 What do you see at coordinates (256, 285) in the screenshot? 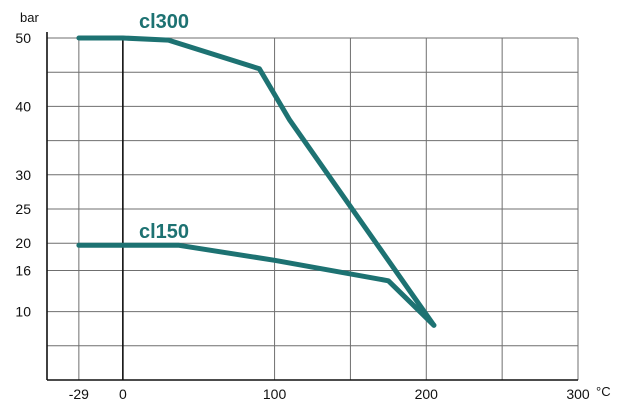
I see `series-line-cl150` at bounding box center [256, 285].